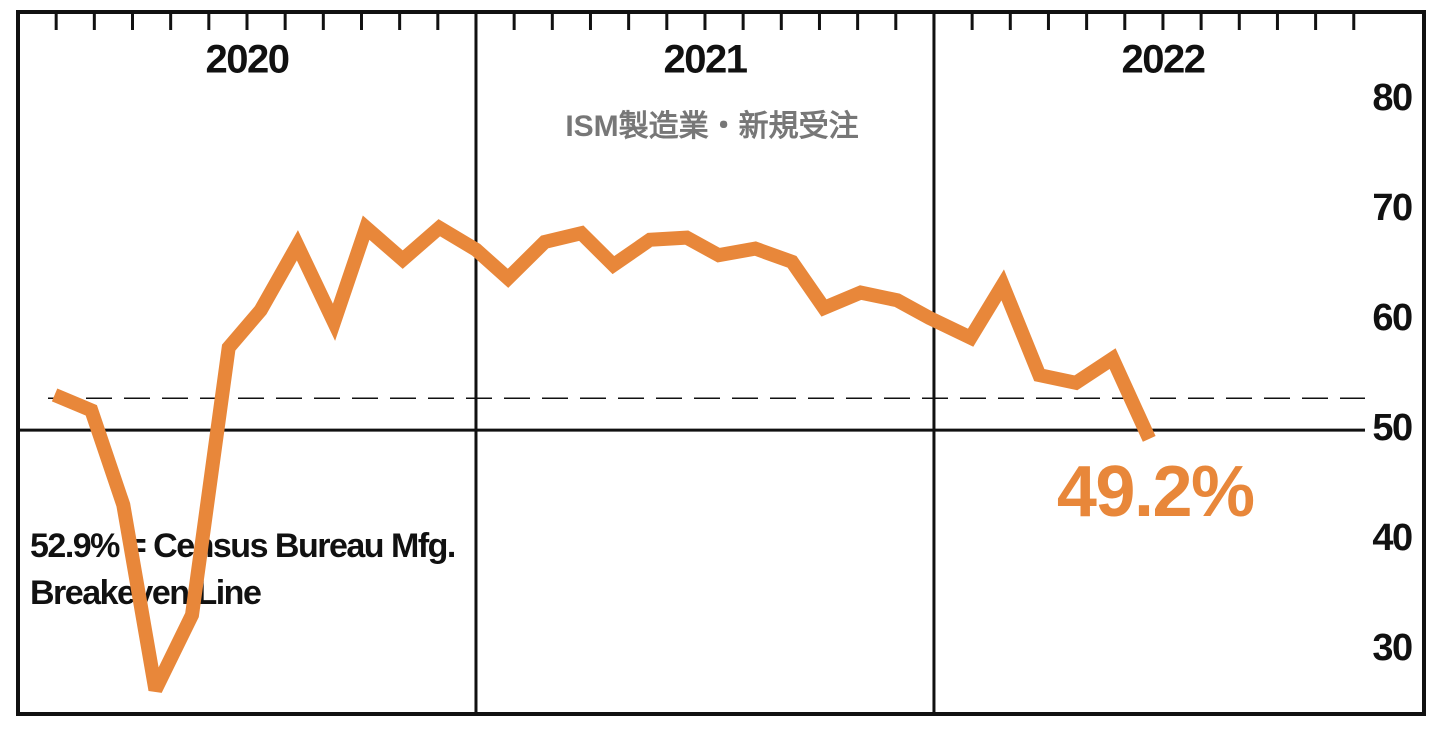 This screenshot has width=1440, height=734. What do you see at coordinates (1392, 538) in the screenshot?
I see `y-tick-label: 40` at bounding box center [1392, 538].